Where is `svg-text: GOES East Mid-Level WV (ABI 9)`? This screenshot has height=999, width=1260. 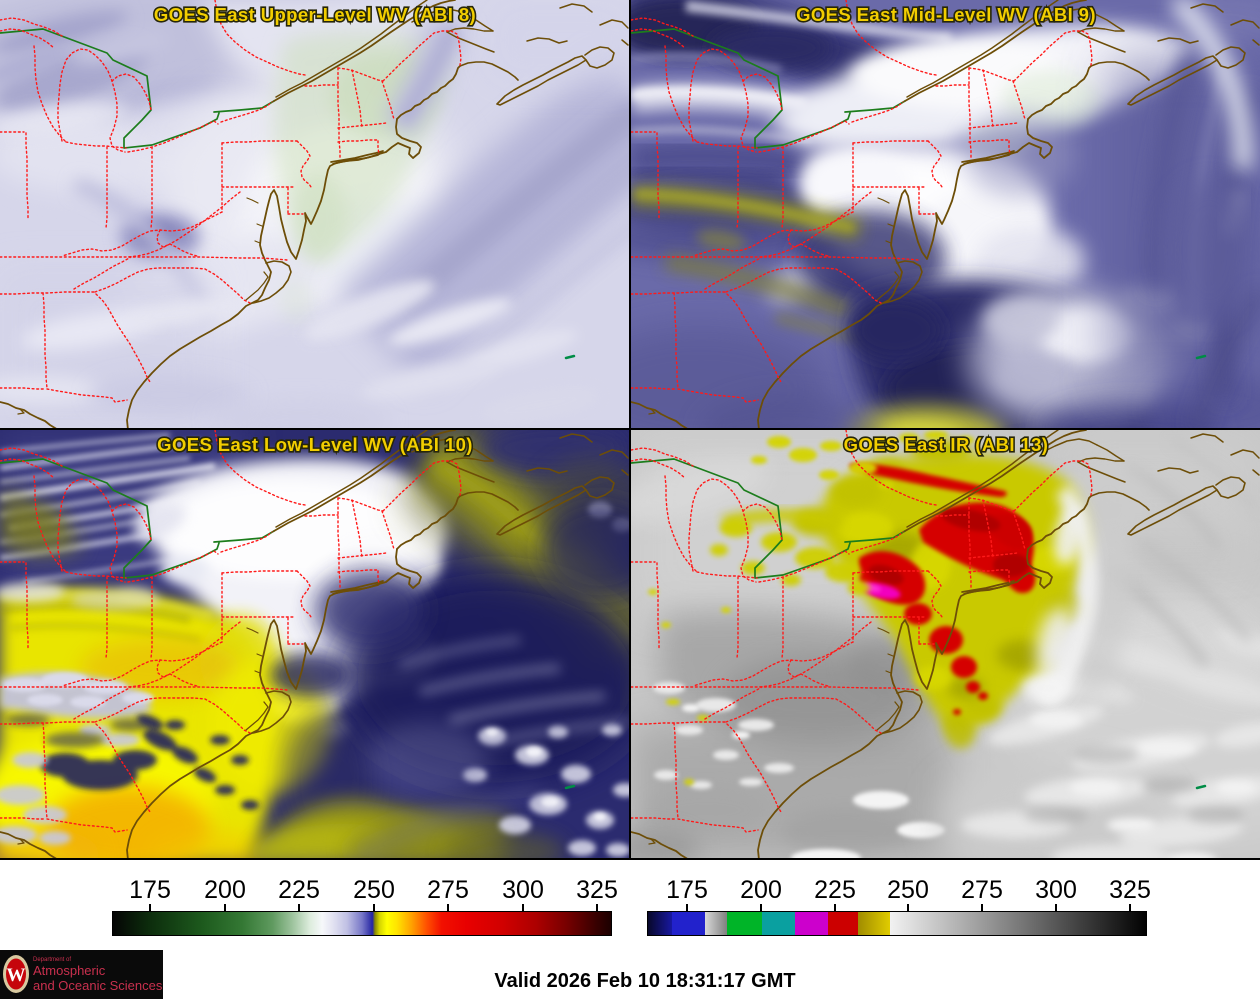 svg-text: GOES East Mid-Level WV (ABI 9) is located at coordinates (946, 14).